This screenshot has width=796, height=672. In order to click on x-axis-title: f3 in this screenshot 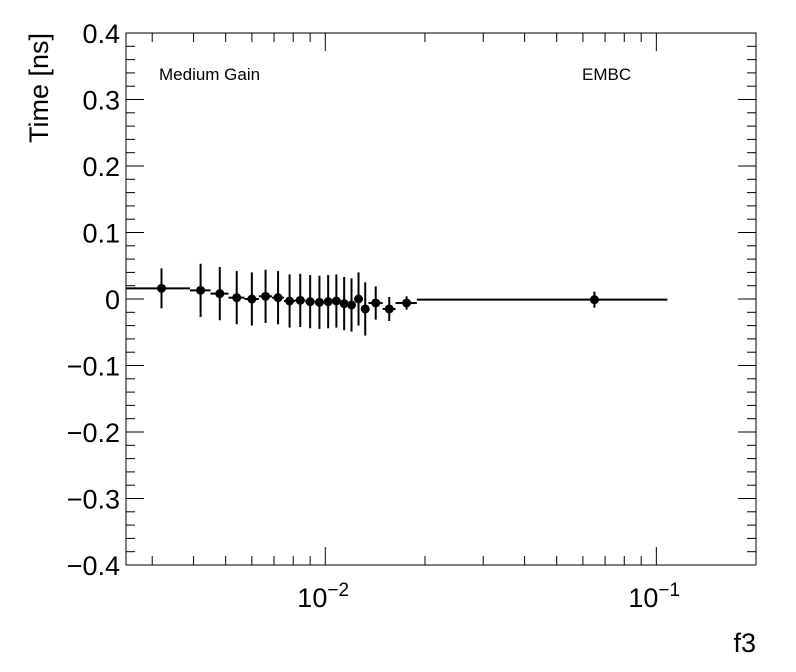, I will do `click(744, 643)`.